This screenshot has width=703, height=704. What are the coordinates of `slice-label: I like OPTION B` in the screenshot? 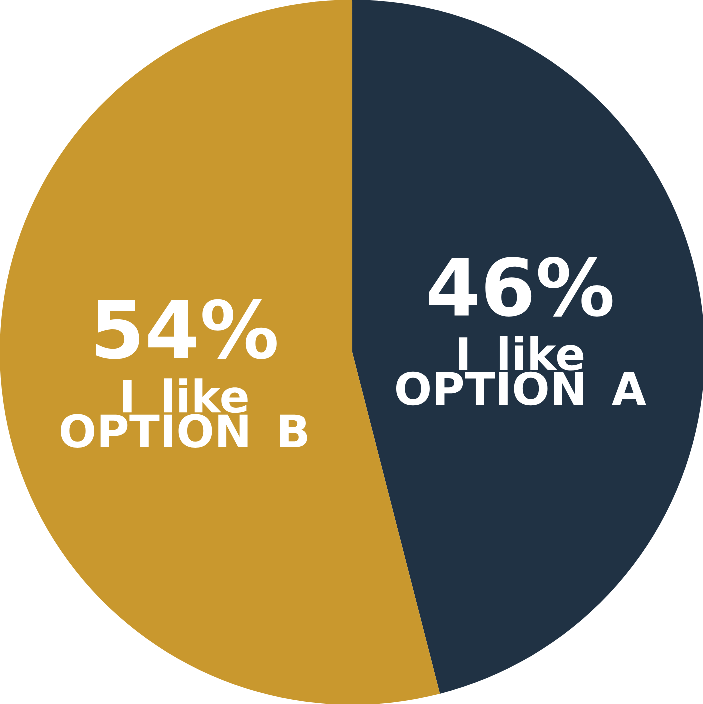 It's located at (184, 413).